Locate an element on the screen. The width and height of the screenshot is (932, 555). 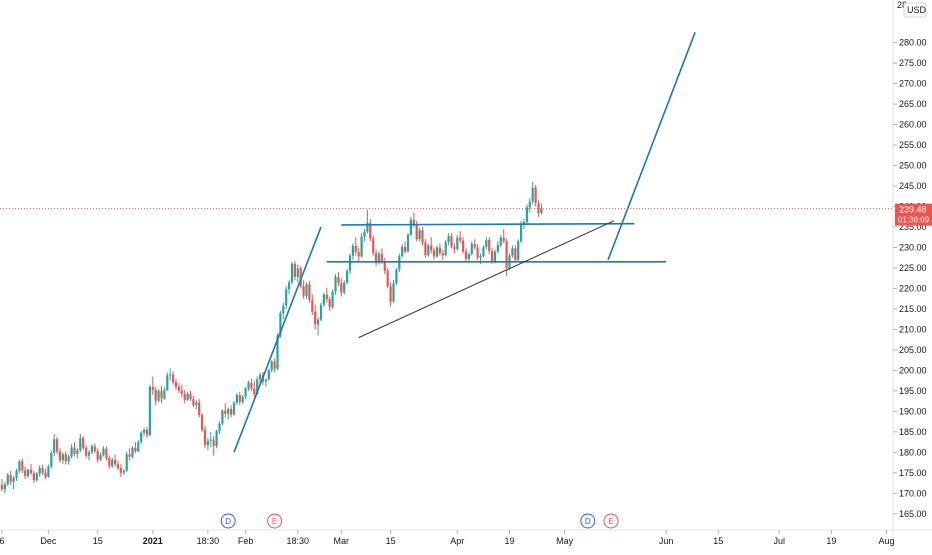
price-tick: 180.00 is located at coordinates (910, 452).